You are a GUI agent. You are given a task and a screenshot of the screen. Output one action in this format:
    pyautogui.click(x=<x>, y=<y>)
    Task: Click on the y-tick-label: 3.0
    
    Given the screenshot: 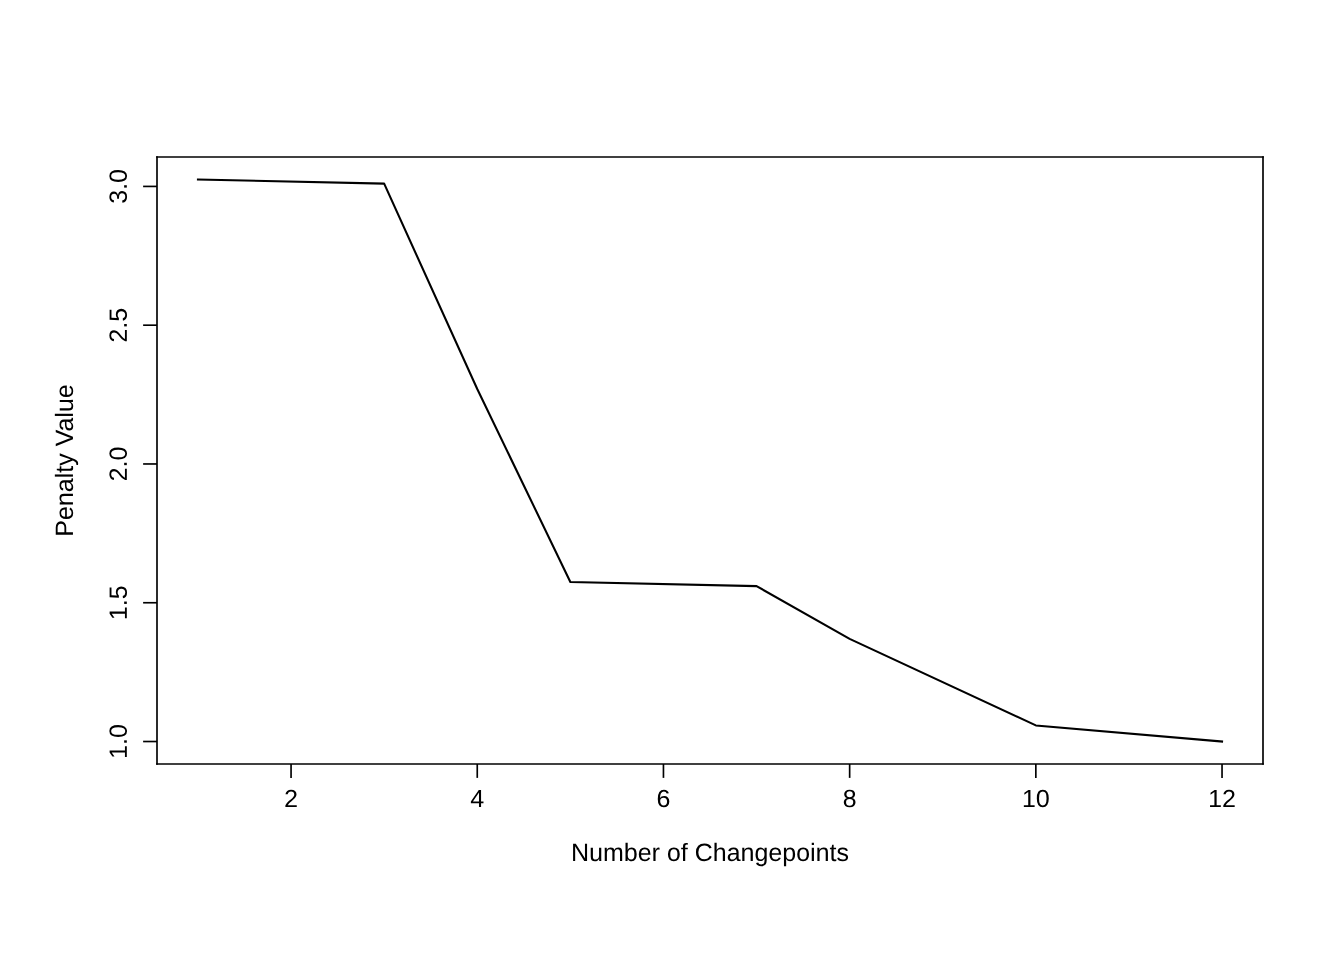 What is the action you would take?
    pyautogui.click(x=118, y=186)
    